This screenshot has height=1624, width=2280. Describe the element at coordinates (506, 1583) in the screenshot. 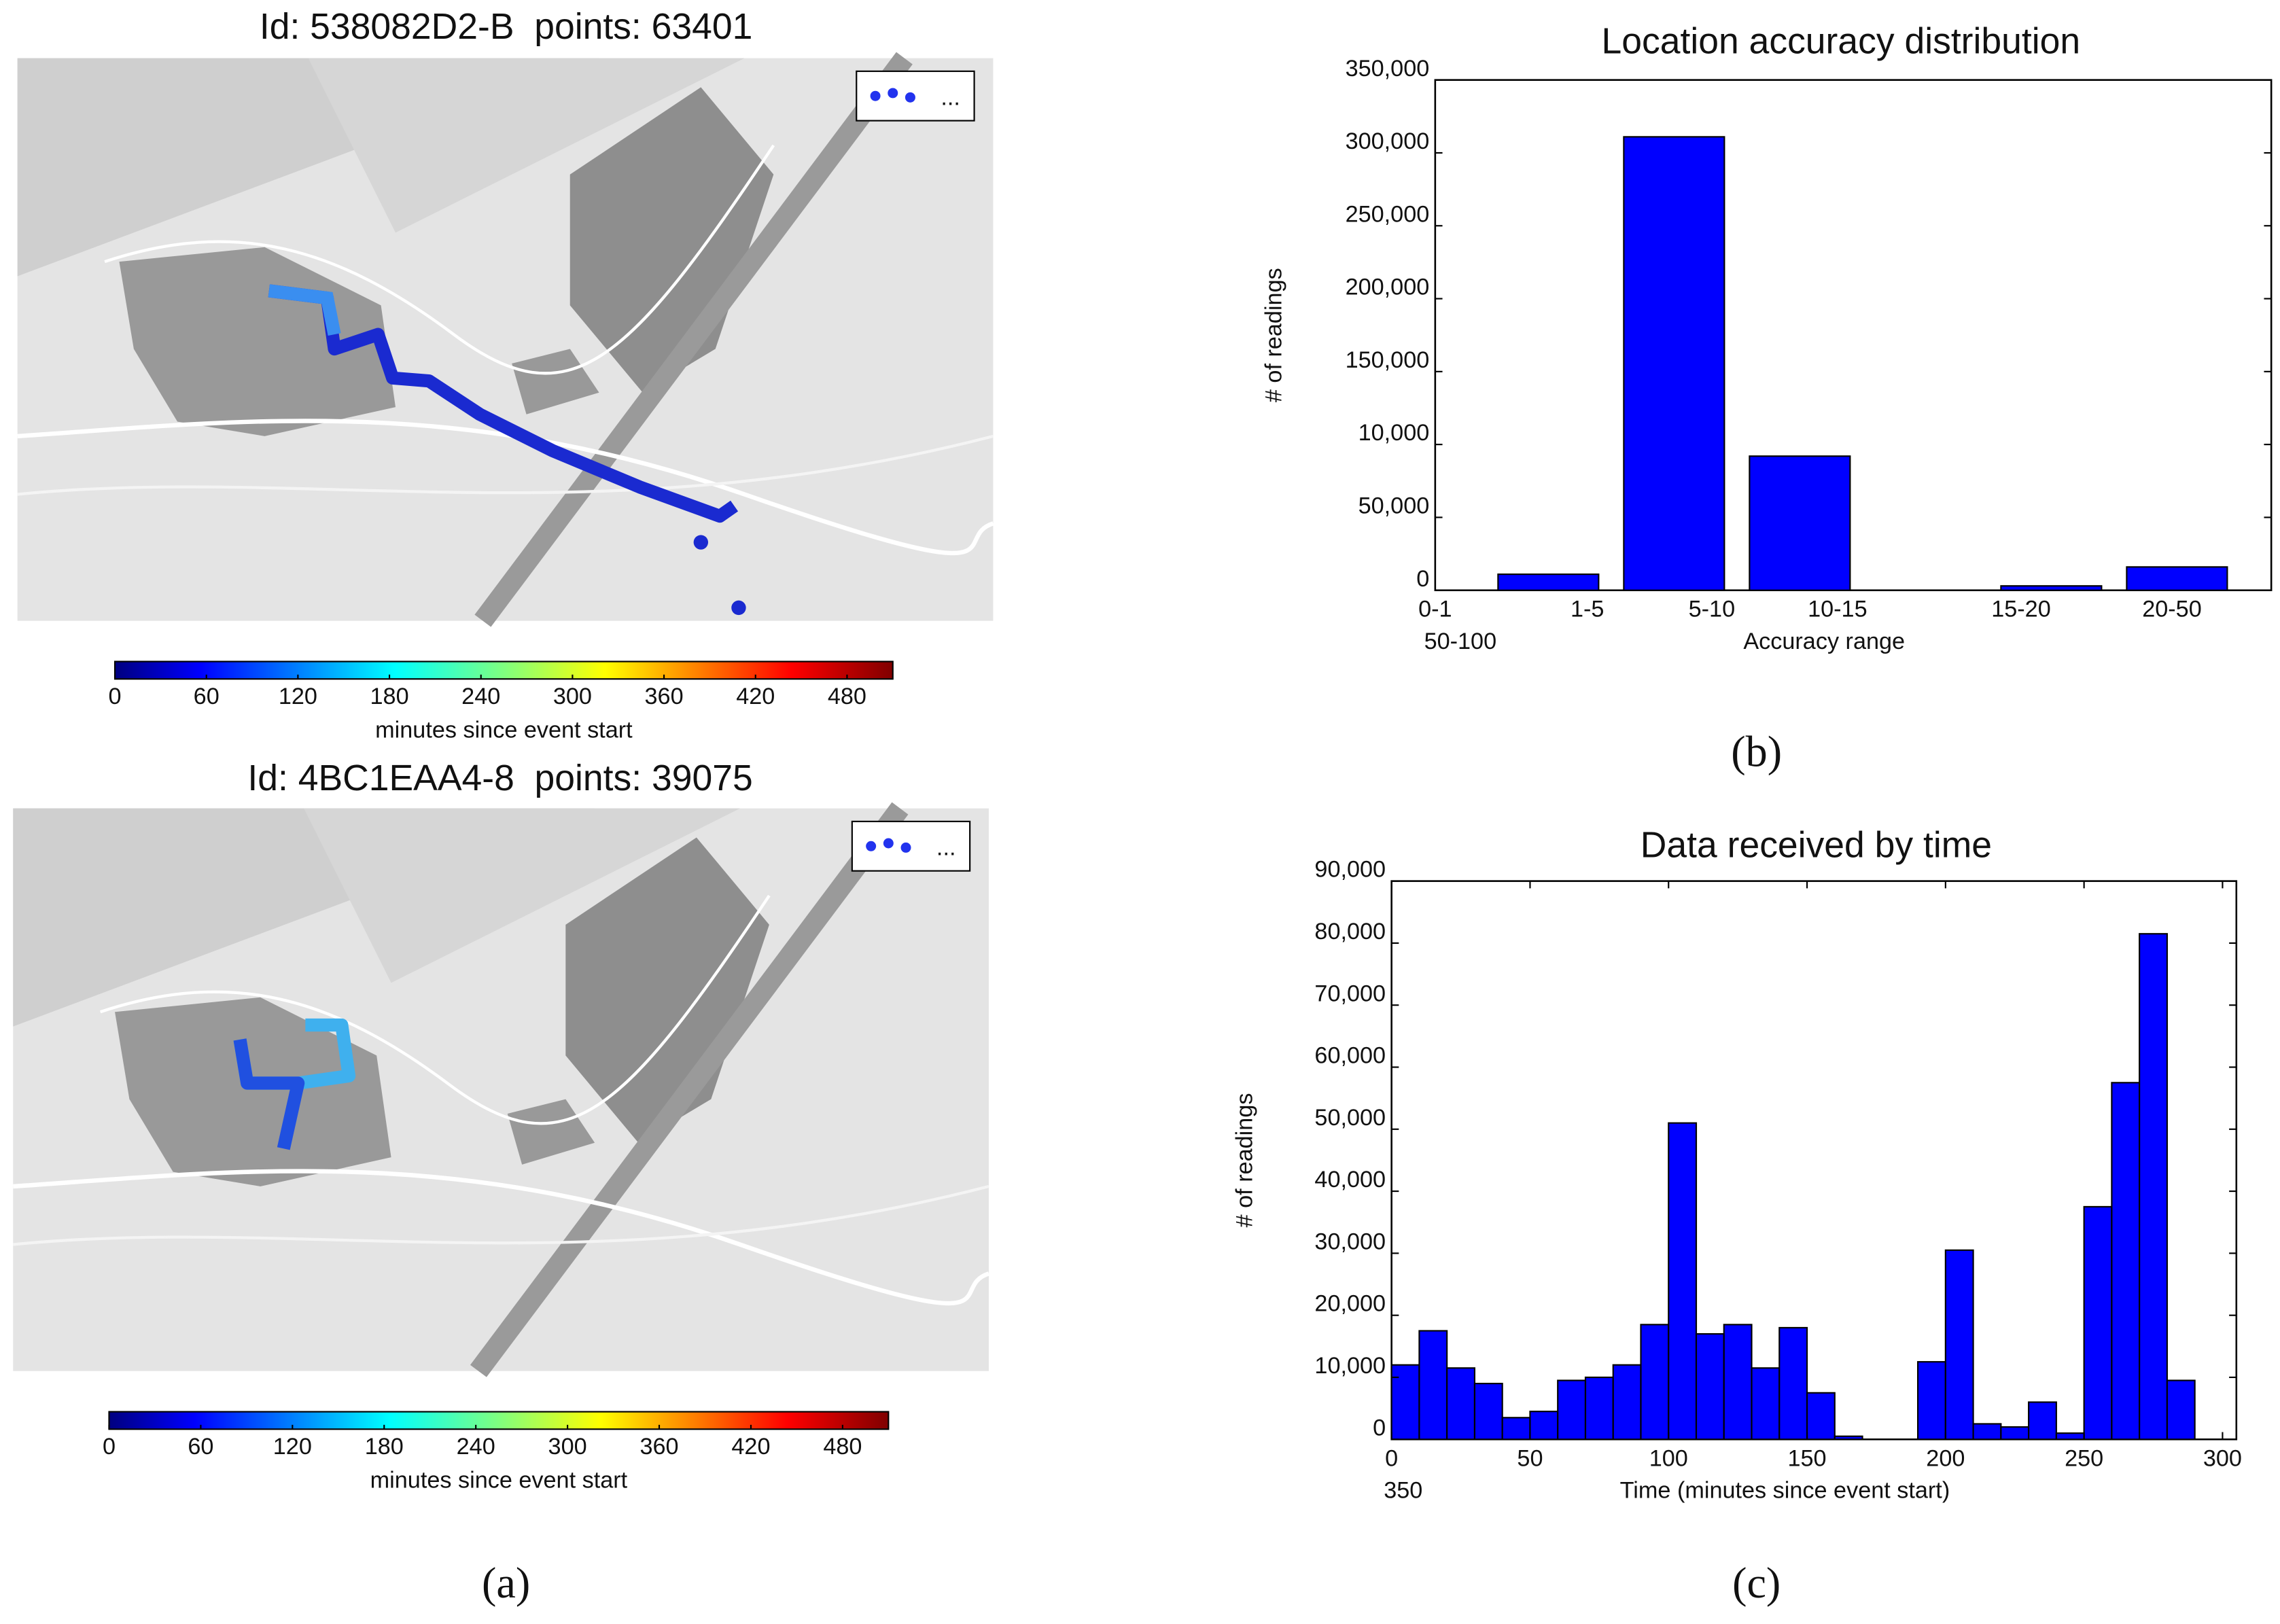

I see `panel-label: (a)` at that location.